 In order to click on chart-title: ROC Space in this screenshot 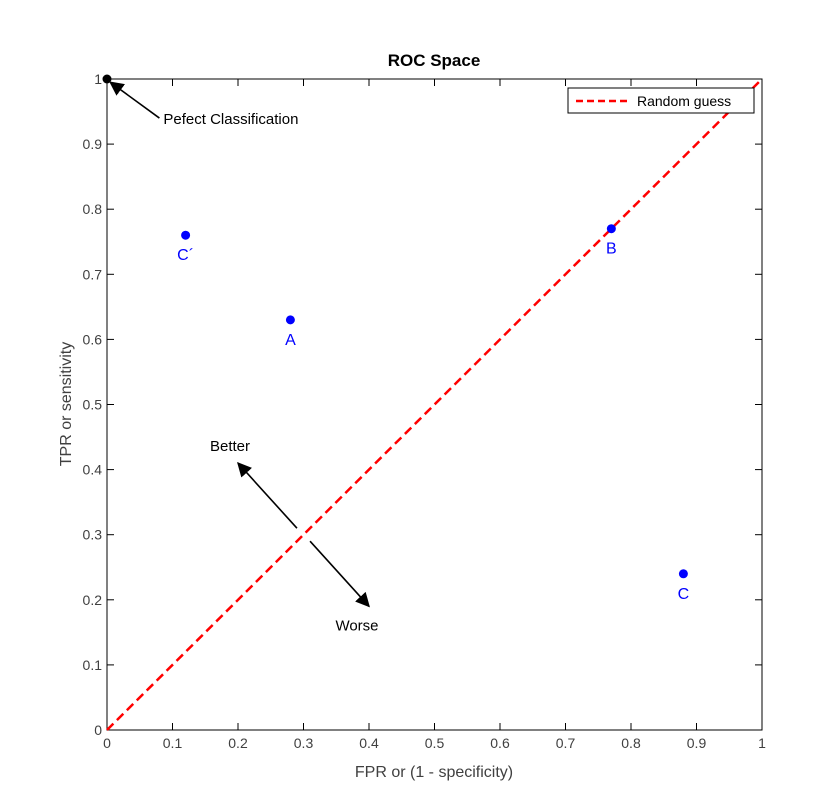, I will do `click(434, 60)`.